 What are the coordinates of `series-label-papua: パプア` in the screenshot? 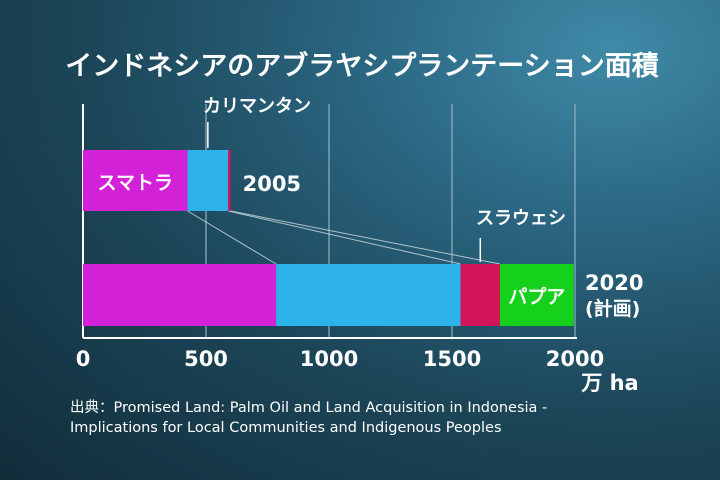 It's located at (536, 296).